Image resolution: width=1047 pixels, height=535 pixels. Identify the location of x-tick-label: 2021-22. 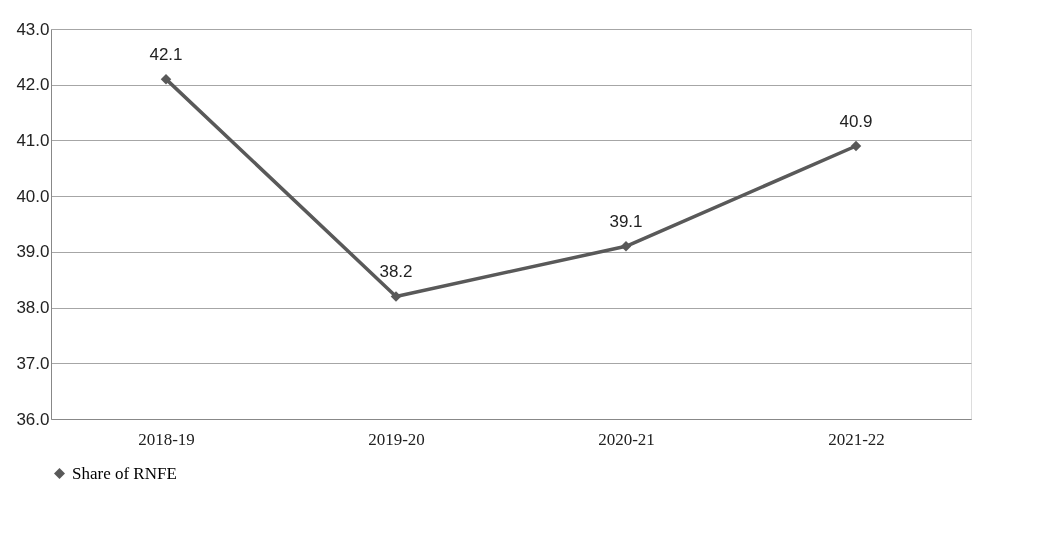
(856, 439).